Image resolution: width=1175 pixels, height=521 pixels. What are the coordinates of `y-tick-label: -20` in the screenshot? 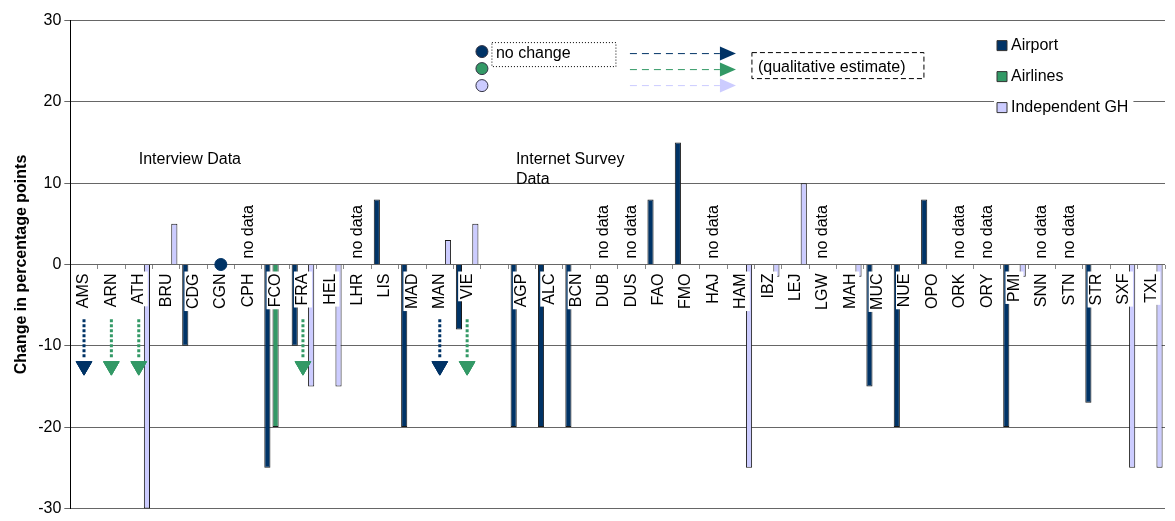 It's located at (50, 426).